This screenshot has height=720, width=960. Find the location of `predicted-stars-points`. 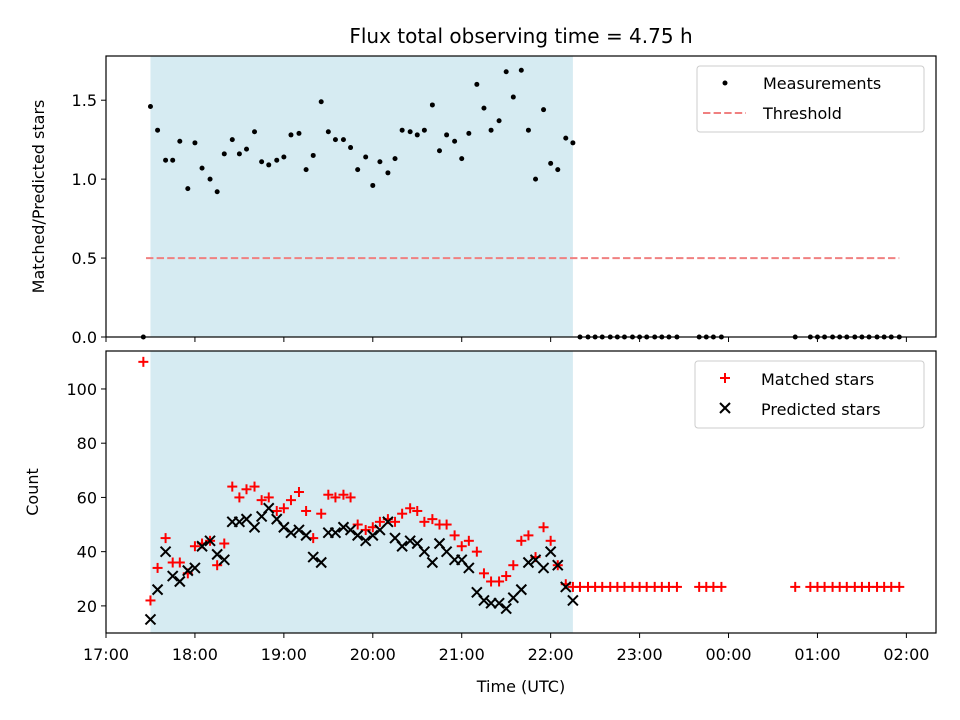

predicted-stars-points is located at coordinates (361, 564).